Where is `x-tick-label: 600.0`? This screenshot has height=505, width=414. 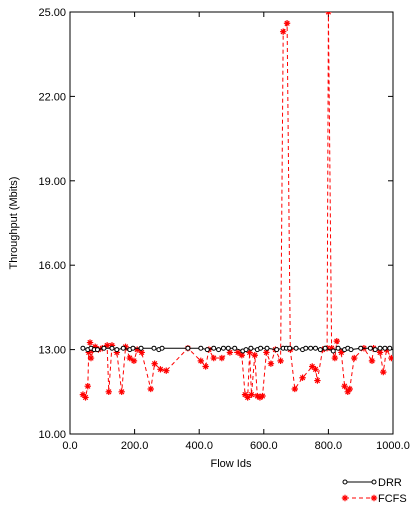 x-tick-label: 600.0 is located at coordinates (264, 446).